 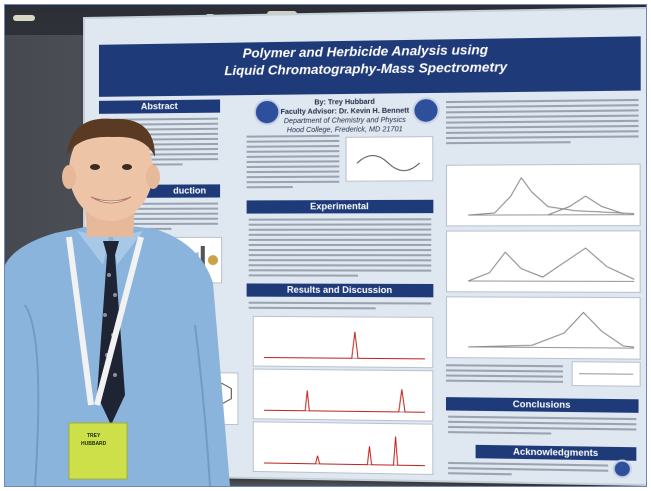 I want to click on conclusions-heading: Conclusions, so click(x=542, y=405).